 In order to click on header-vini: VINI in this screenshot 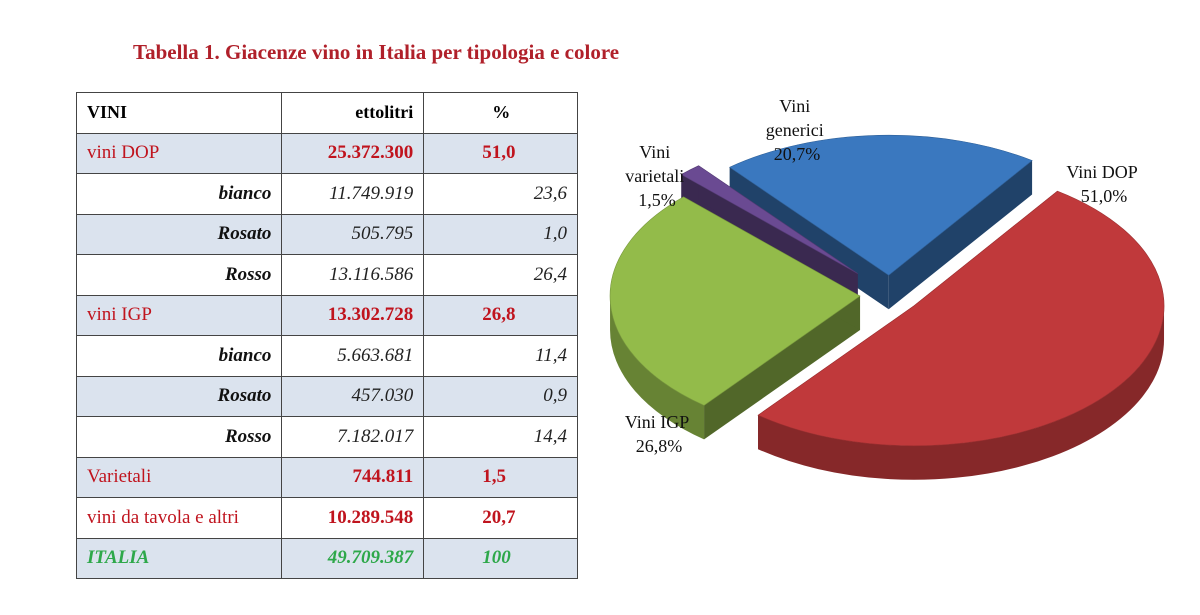, I will do `click(179, 113)`.